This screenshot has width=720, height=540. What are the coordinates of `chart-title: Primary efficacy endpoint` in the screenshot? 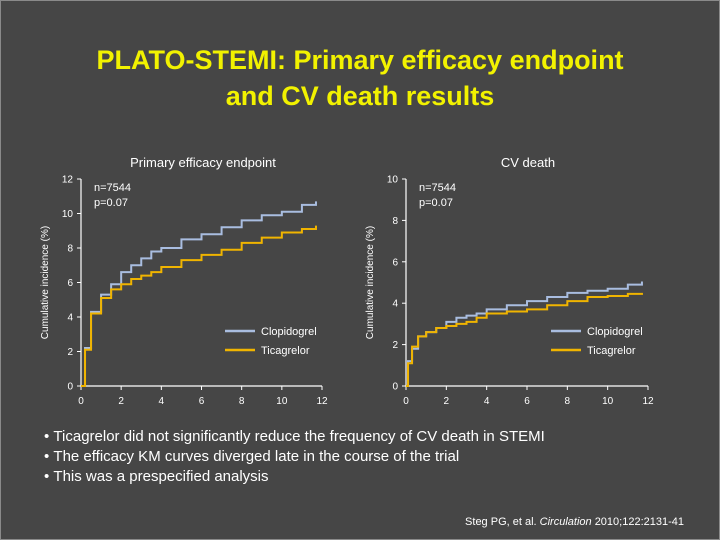 It's located at (203, 162).